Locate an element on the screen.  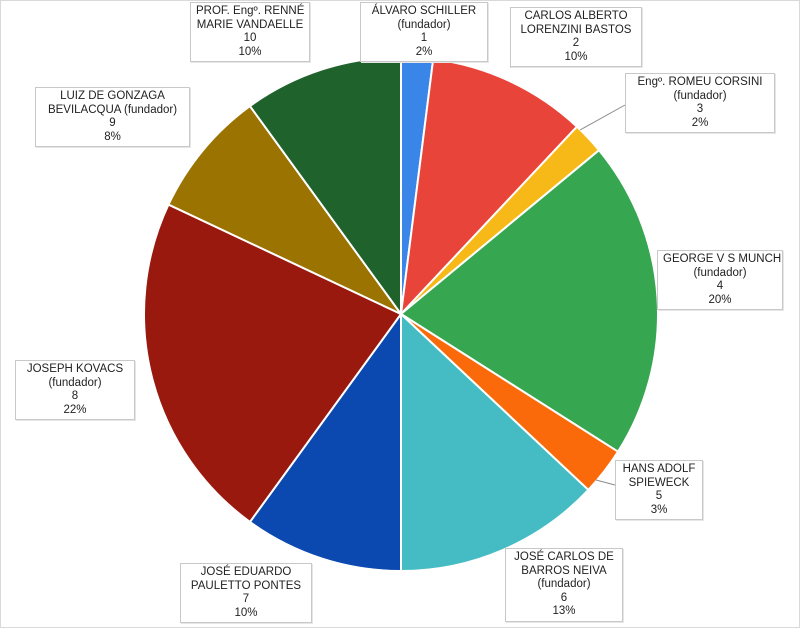
slice-name-line: JOSÉ EDUARDO is located at coordinates (246, 572).